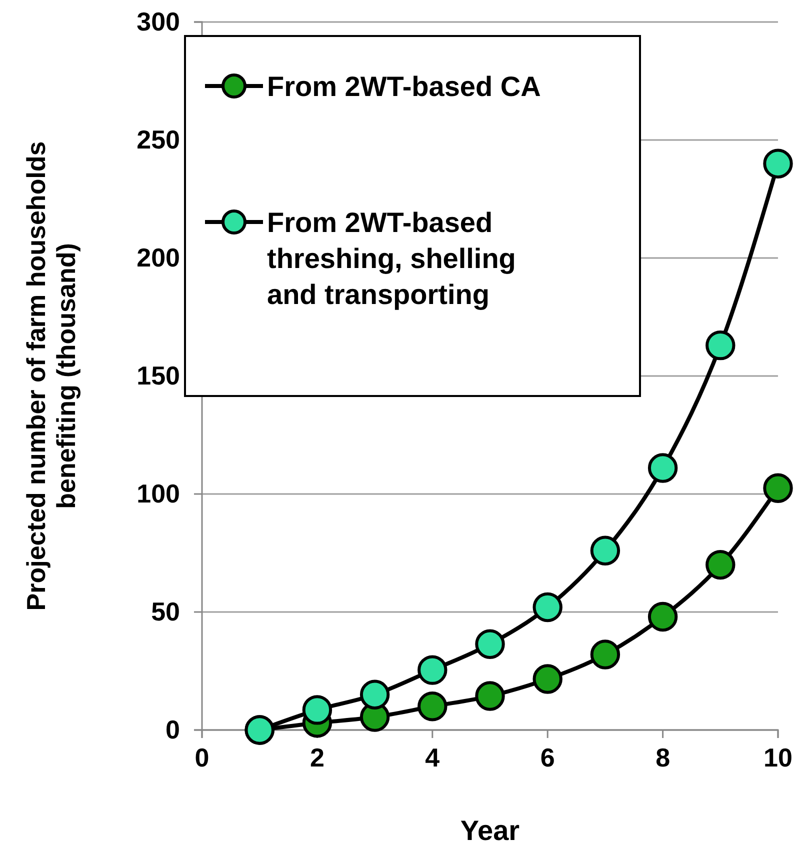 The image size is (811, 846). I want to click on y-tick-label: 250, so click(158, 139).